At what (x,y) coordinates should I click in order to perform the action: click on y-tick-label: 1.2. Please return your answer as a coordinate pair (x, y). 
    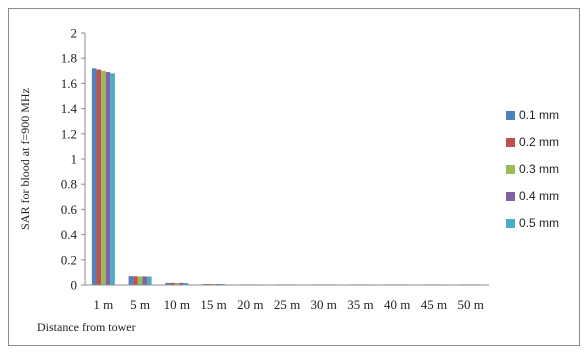
    Looking at the image, I should click on (69, 133).